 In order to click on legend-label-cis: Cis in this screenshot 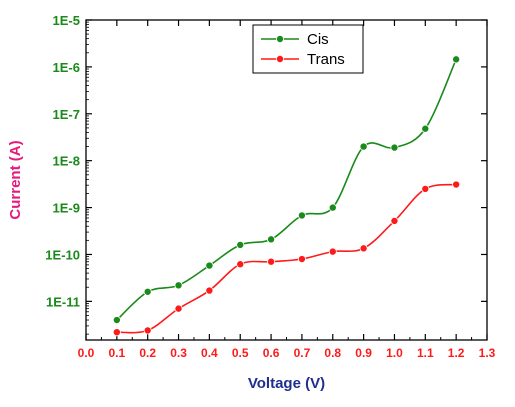, I will do `click(318, 39)`.